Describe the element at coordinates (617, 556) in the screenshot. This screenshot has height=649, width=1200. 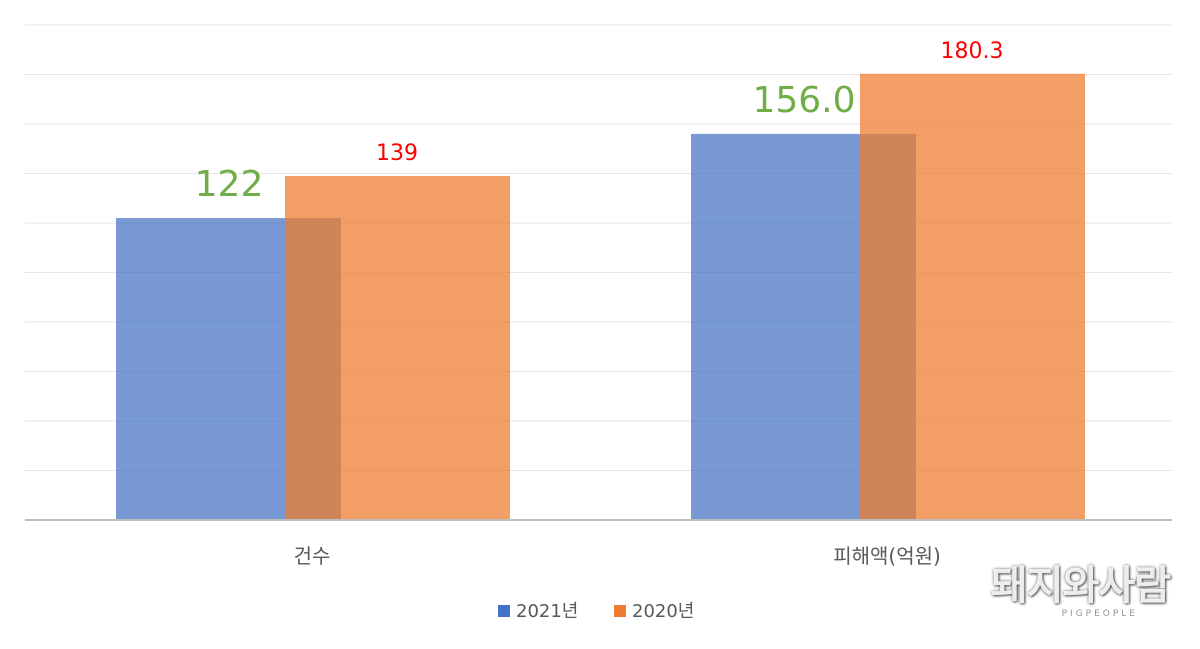
I see `category-labels: 건수 피해액(억원)` at that location.